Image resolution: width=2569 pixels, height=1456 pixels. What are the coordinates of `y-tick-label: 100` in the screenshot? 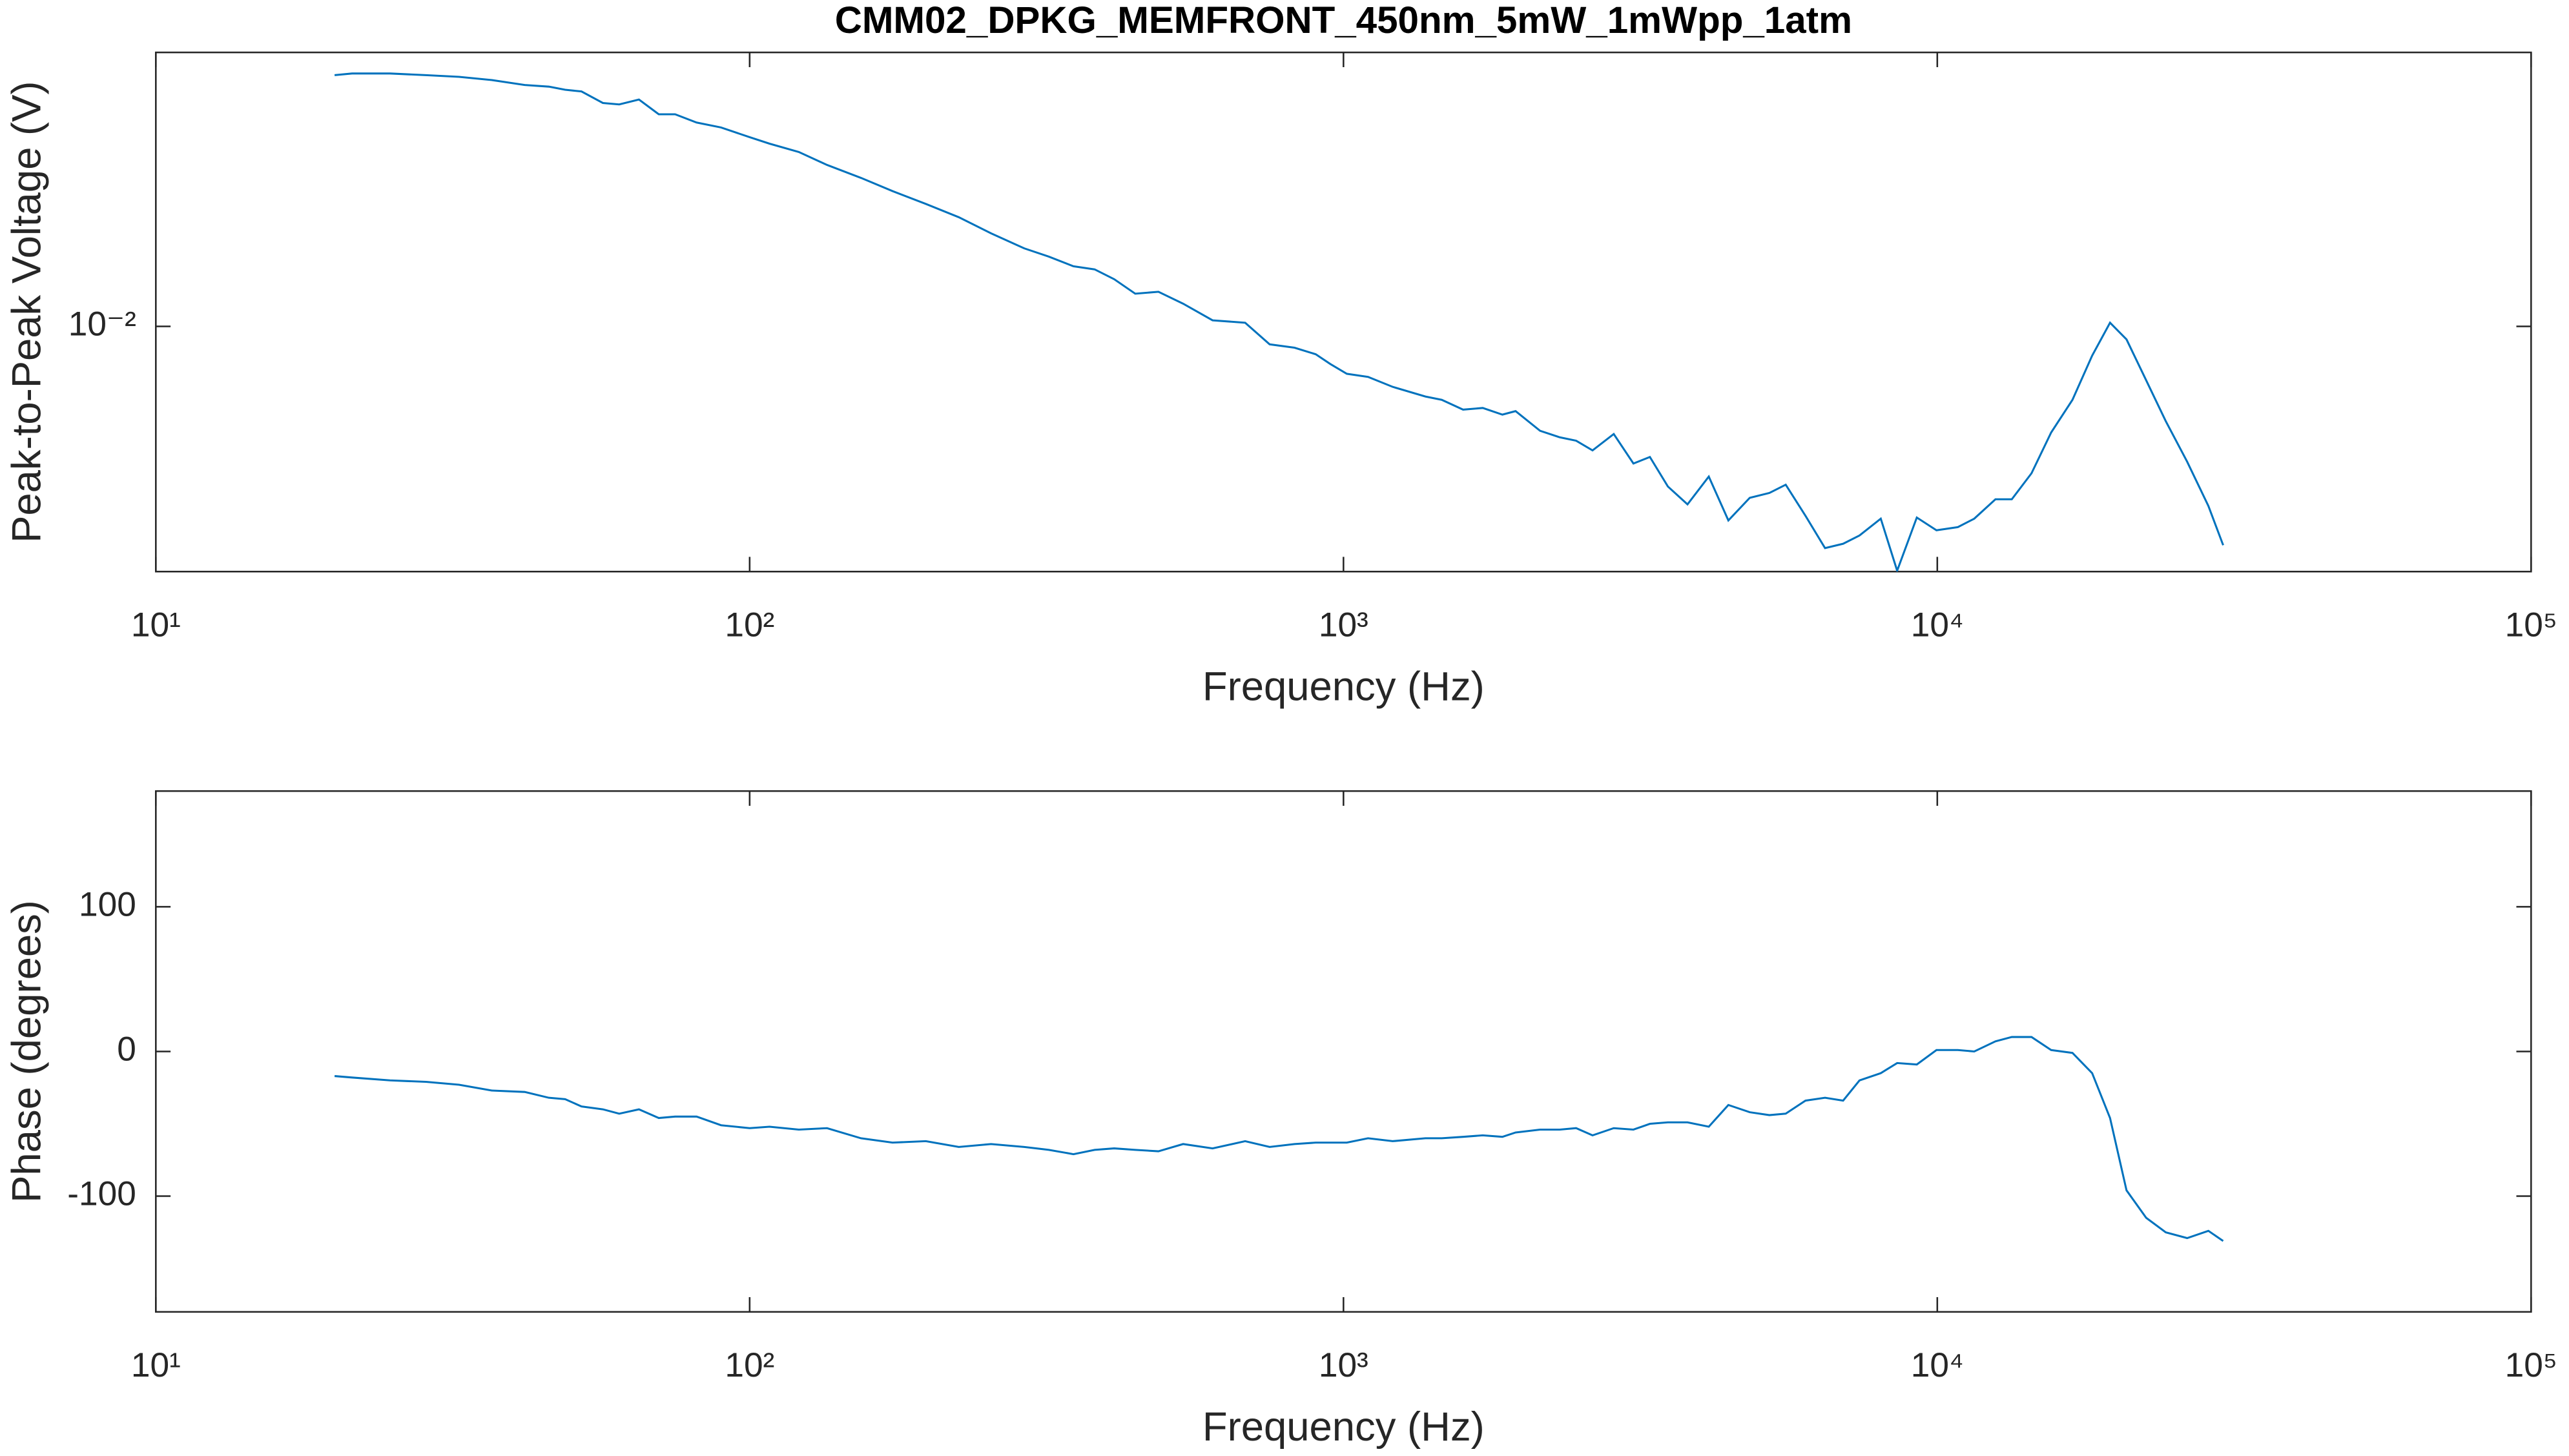 It's located at (108, 904).